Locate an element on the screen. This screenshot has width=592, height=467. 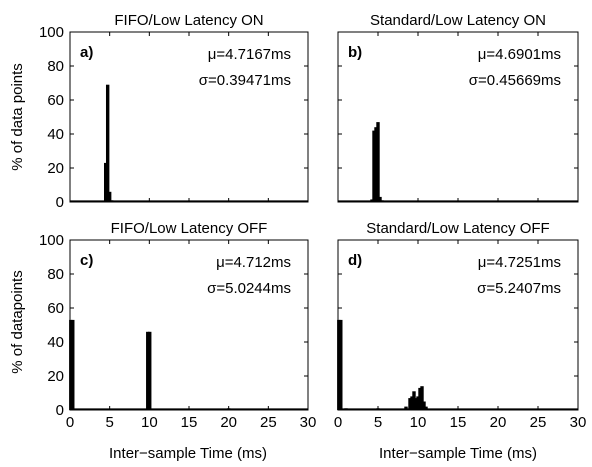
std-annotation: σ=0.45669ms is located at coordinates (515, 80).